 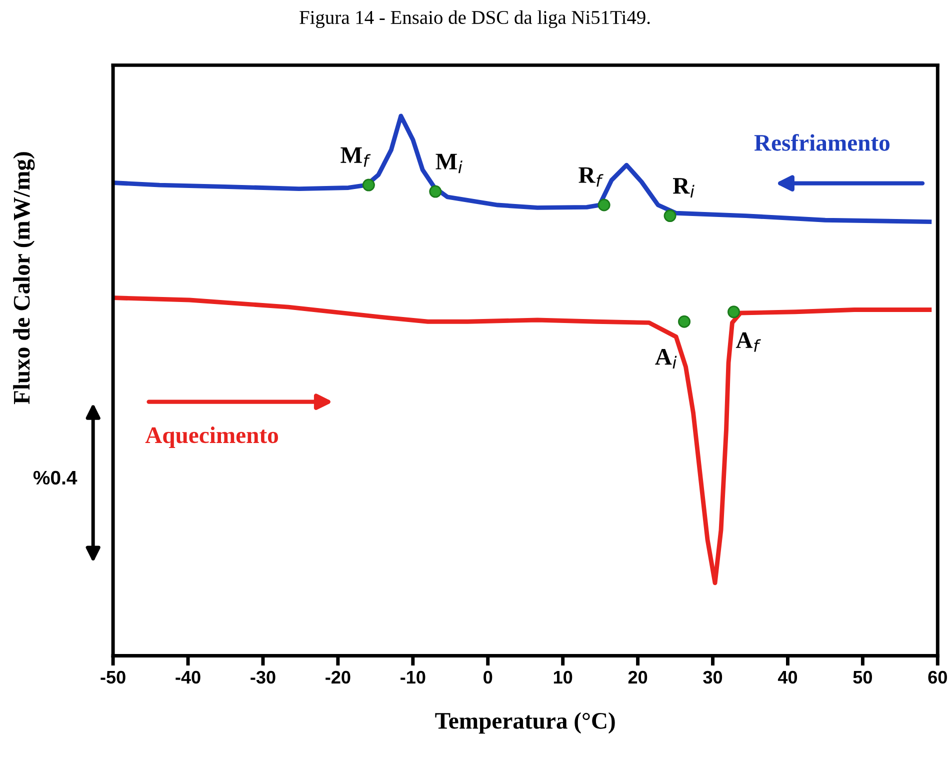 I want to click on annotation: A$_{i}$, so click(x=666, y=358).